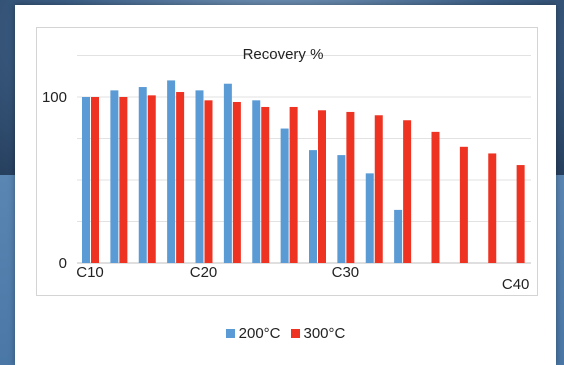 The image size is (564, 365). I want to click on bar-300c-c14, so click(208, 181).